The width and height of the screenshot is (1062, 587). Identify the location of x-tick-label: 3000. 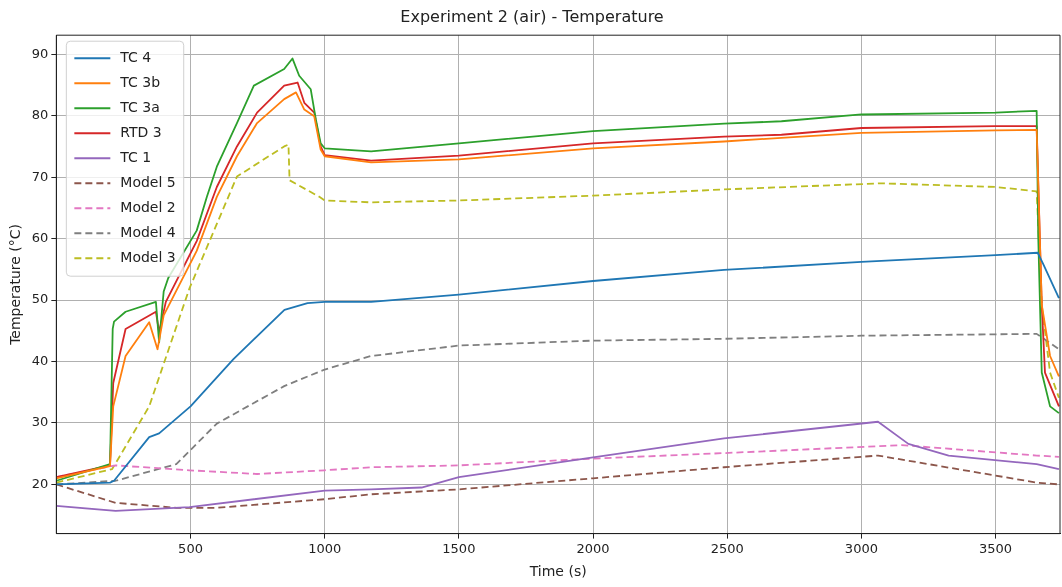
(861, 548).